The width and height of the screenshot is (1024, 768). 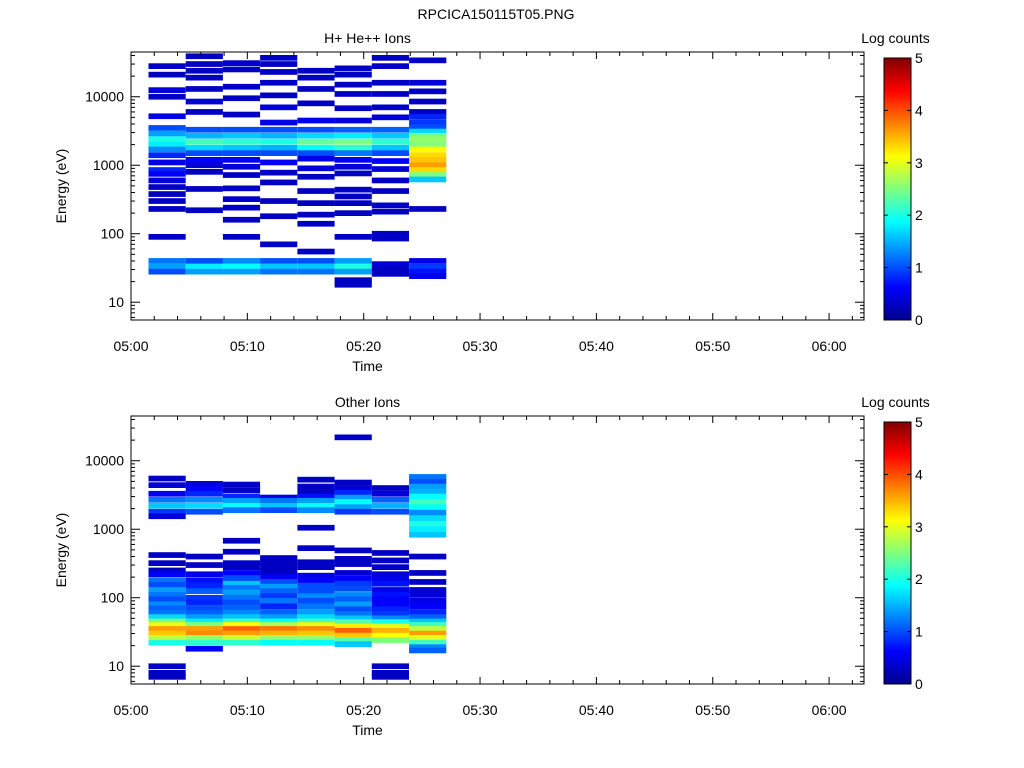 I want to click on y-tick-label: 1000, so click(x=108, y=165).